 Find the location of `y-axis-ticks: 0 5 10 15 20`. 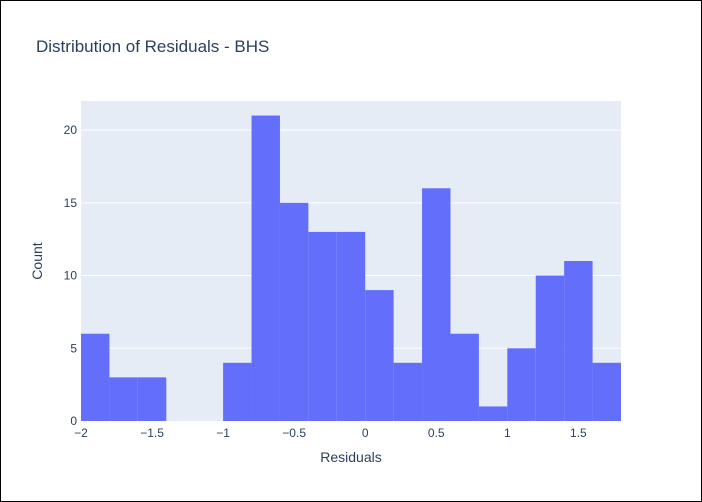

y-axis-ticks: 0 5 10 15 20 is located at coordinates (71, 275).